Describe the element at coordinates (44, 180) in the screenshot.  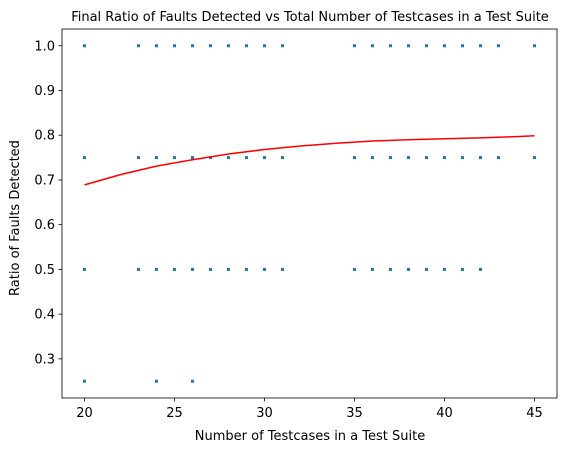
I see `y-tick-label: 0.7` at that location.